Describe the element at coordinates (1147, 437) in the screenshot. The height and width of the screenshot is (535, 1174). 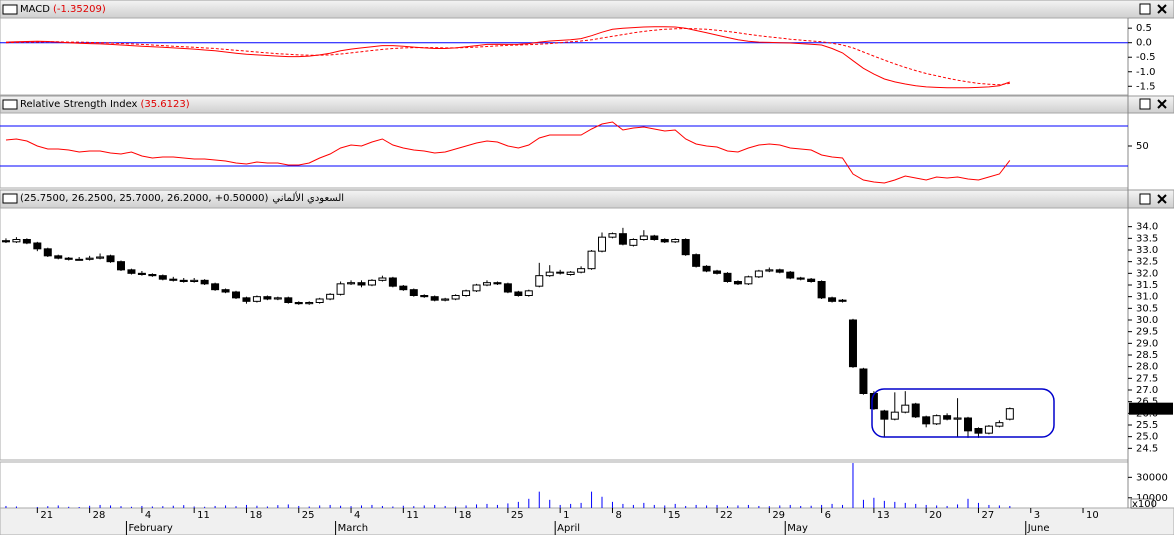
I see `y-tick-label: 25.0` at that location.